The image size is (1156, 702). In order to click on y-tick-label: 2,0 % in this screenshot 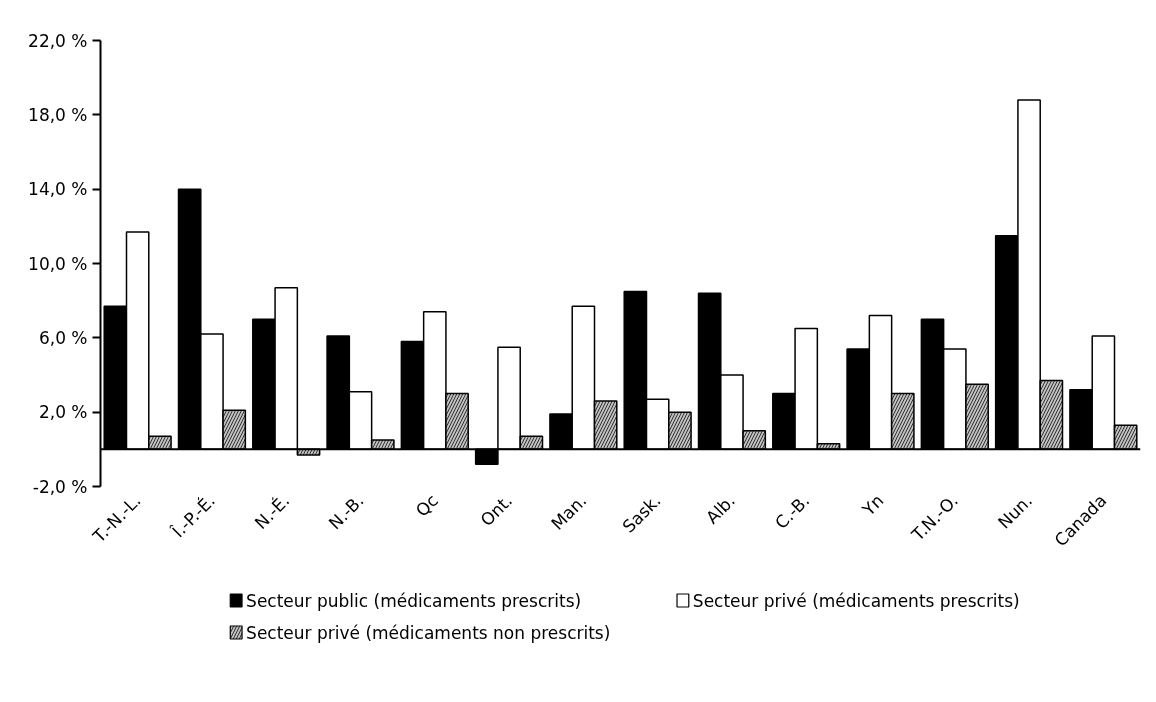, I will do `click(63, 412)`.